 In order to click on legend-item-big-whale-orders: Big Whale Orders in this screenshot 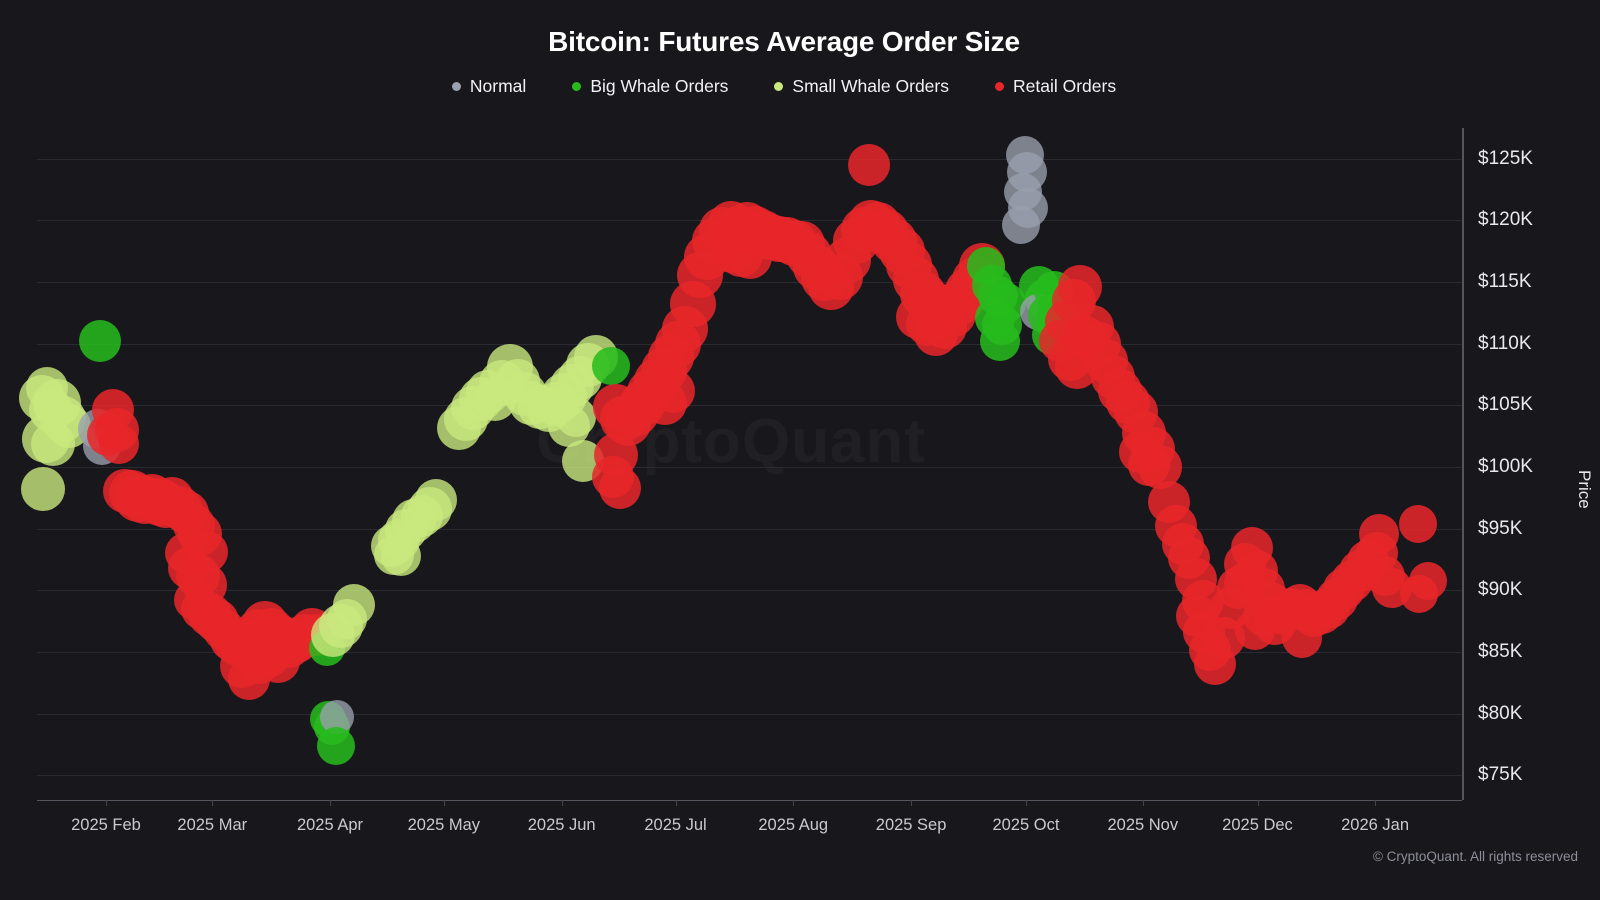, I will do `click(650, 86)`.